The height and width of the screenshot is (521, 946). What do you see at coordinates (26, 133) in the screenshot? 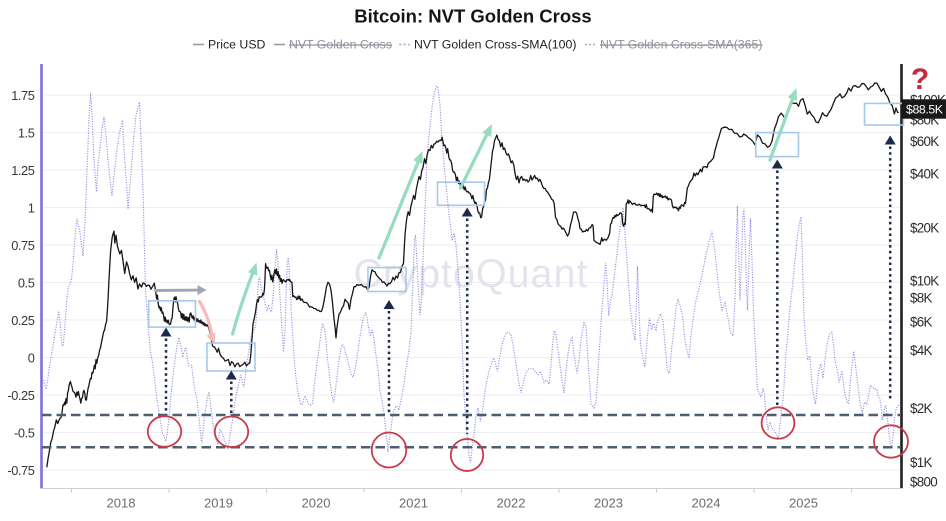
I see `svg-text: 1.5` at bounding box center [26, 133].